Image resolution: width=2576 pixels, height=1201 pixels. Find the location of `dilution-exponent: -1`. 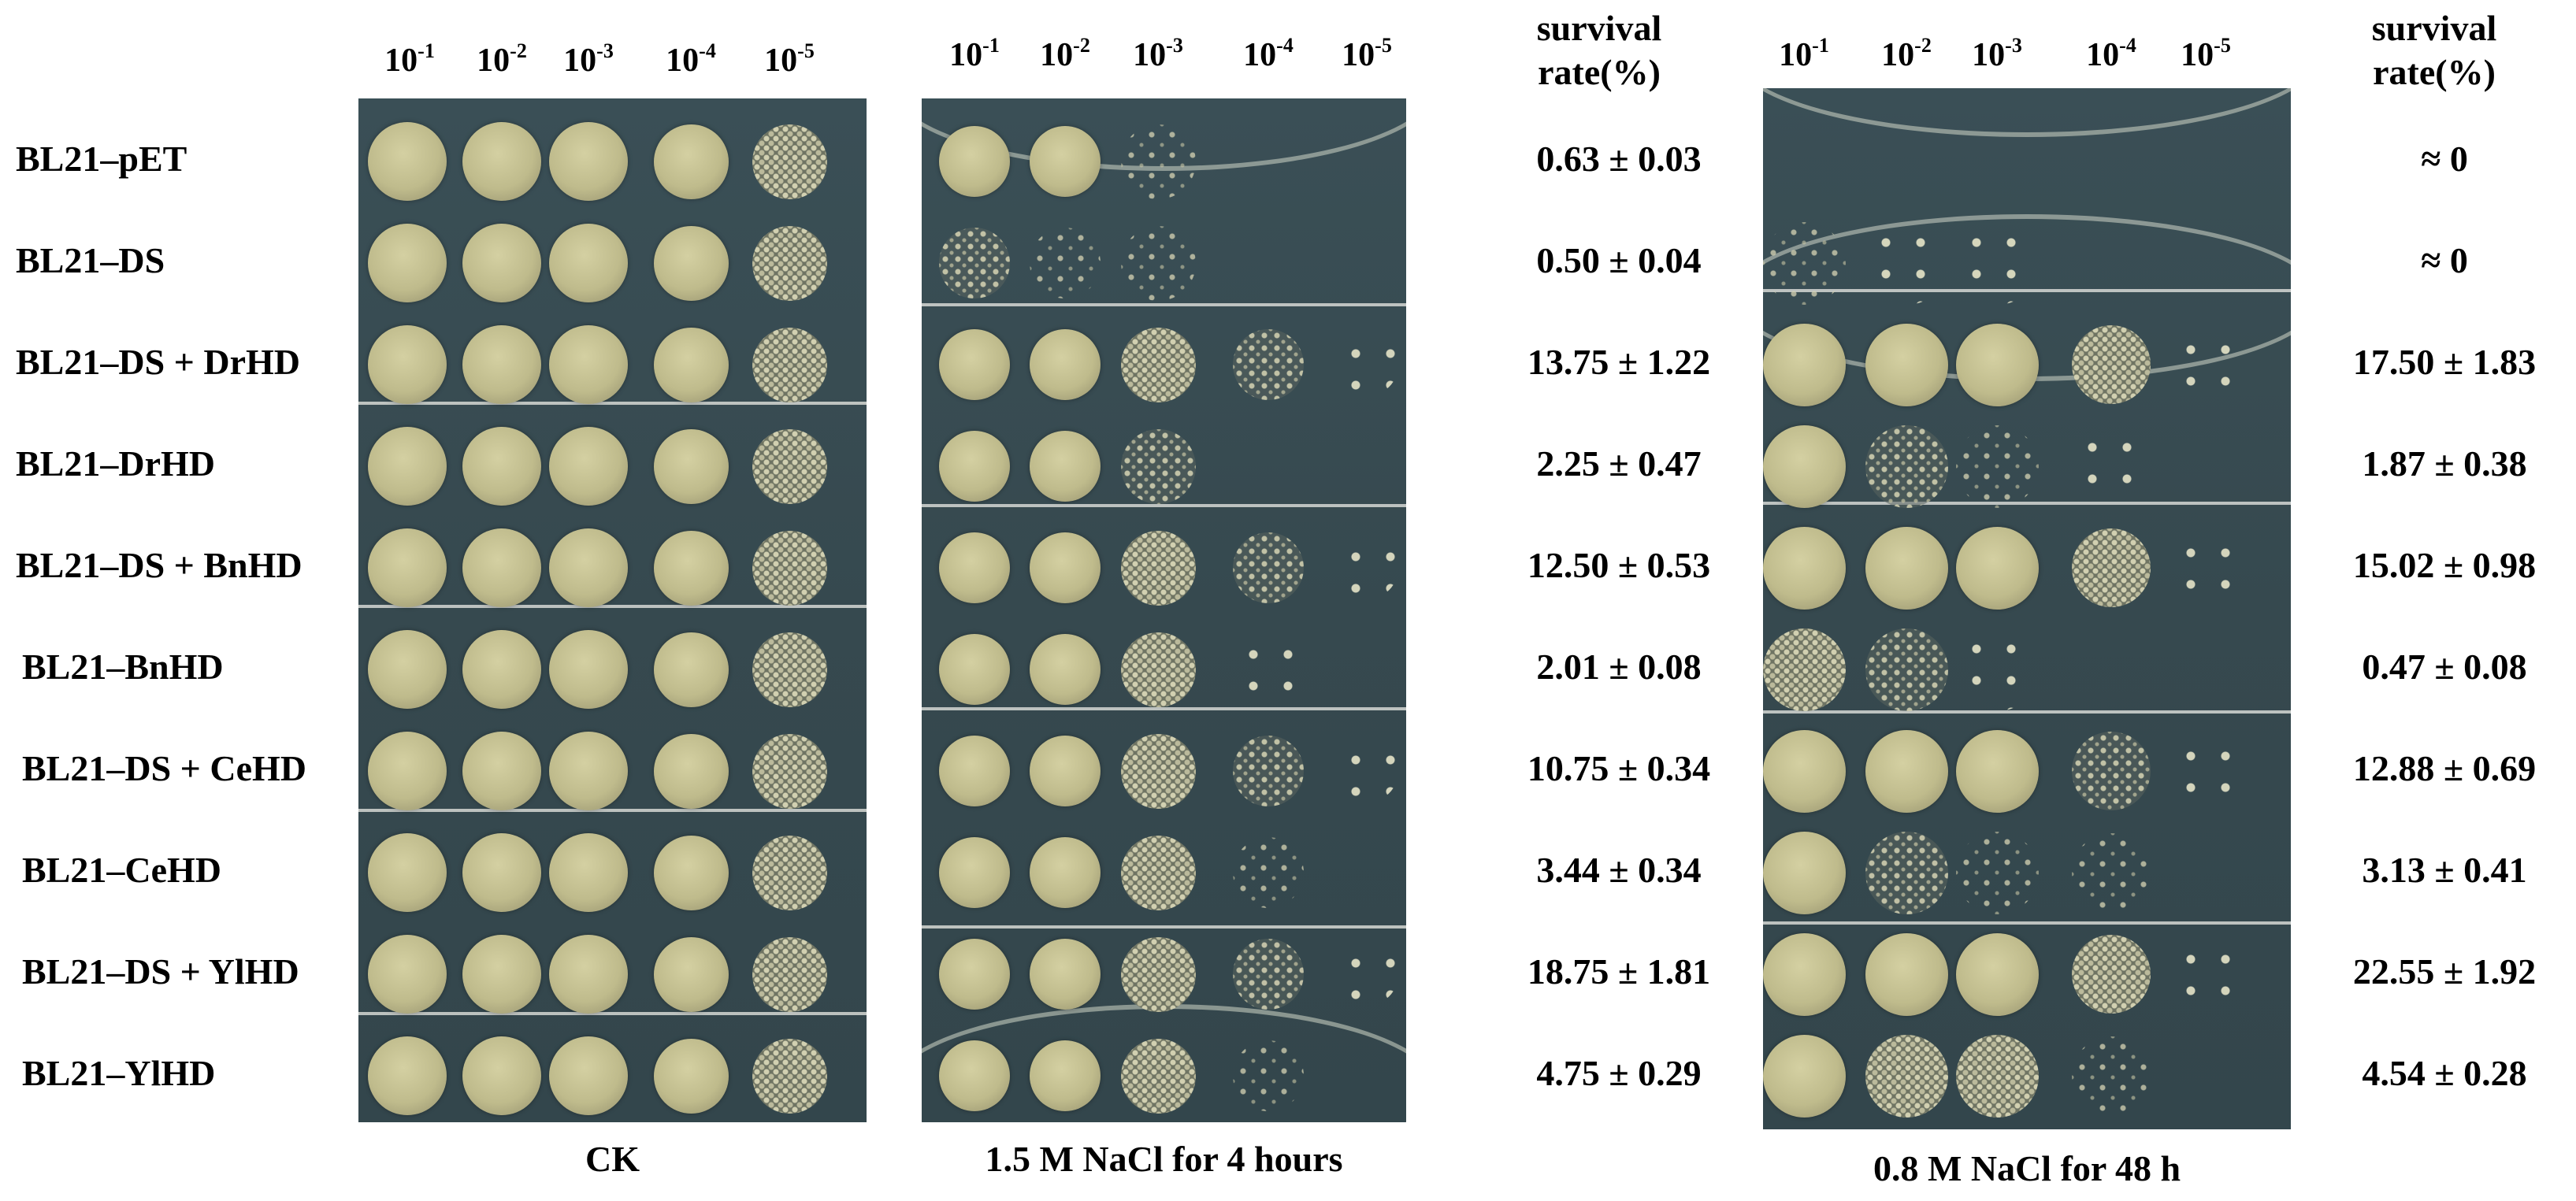

dilution-exponent: -1 is located at coordinates (1820, 45).